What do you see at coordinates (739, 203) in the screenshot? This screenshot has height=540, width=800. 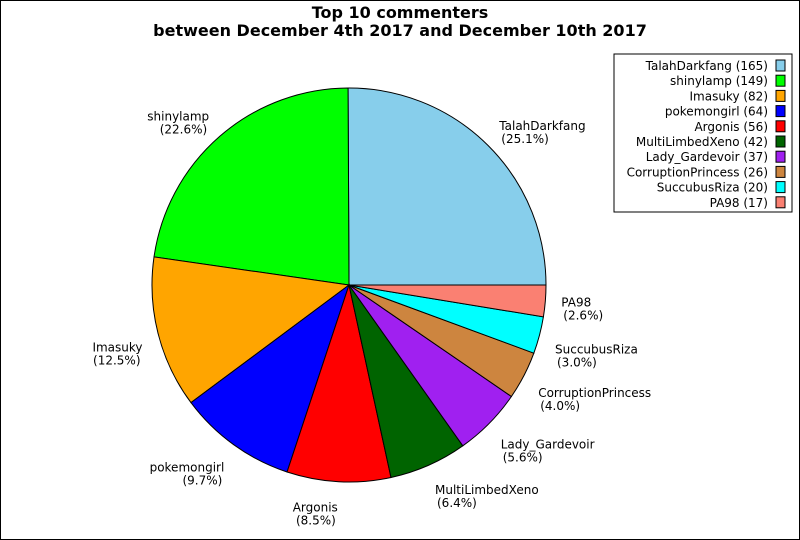 I see `legend-label-pa98: PA98 (17)` at bounding box center [739, 203].